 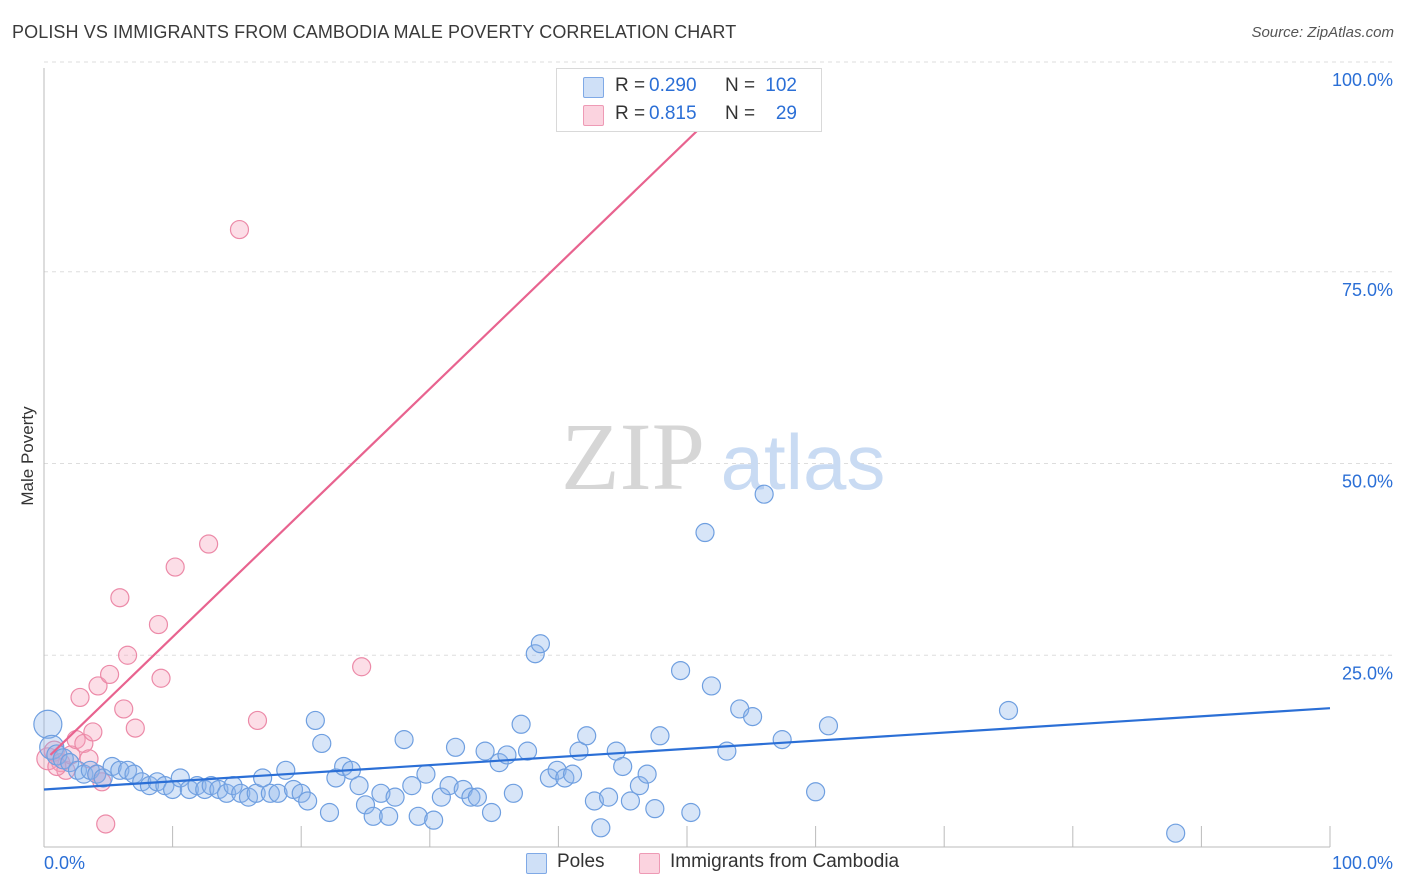 I want to click on legend-n-value: 29, so click(x=786, y=113).